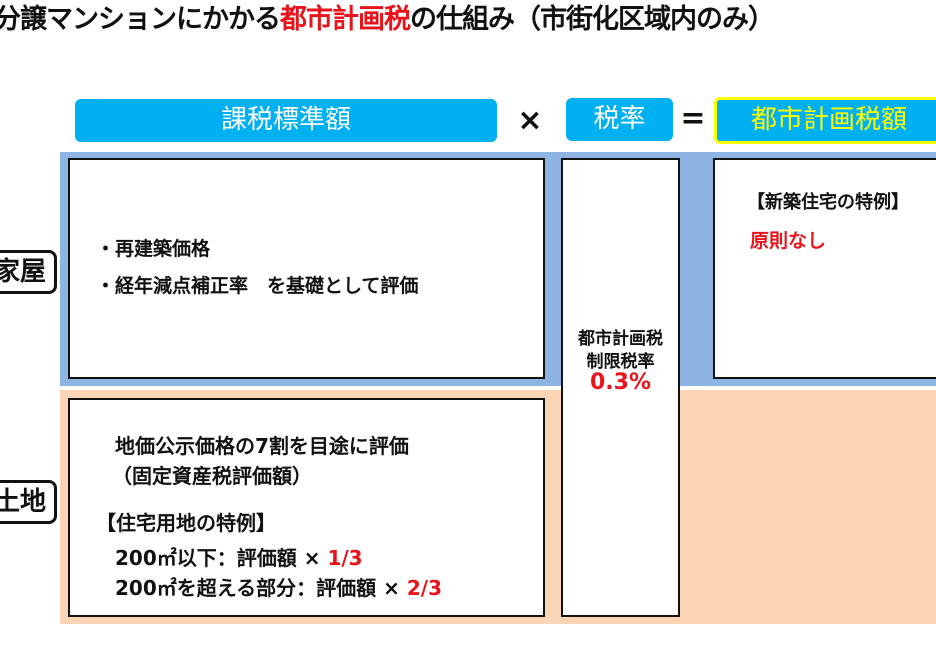 Image resolution: width=936 pixels, height=648 pixels. Describe the element at coordinates (286, 120) in the screenshot. I see `base-amount-label: 課税標準額` at that location.